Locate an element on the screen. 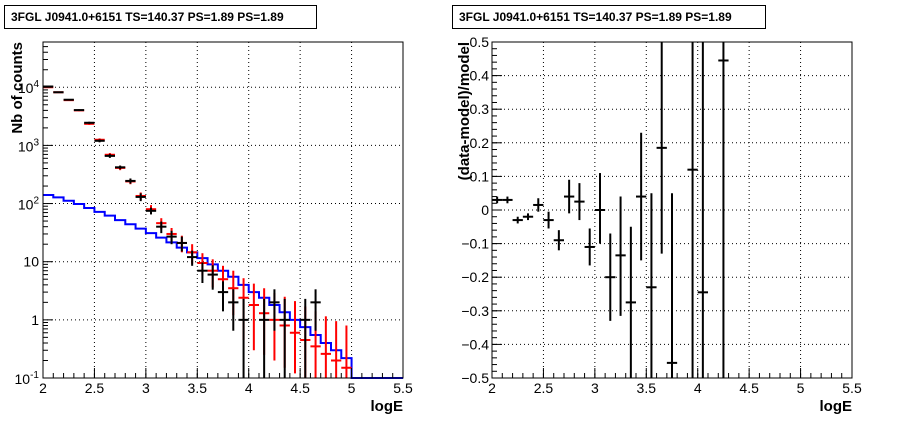 The image size is (898, 421). y-tick-label: −0.4 is located at coordinates (475, 344).